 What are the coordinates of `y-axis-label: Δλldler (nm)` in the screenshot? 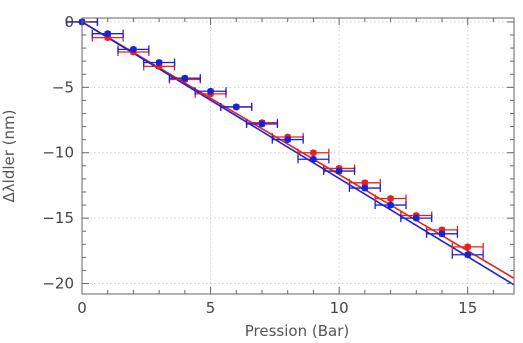 It's located at (9, 156).